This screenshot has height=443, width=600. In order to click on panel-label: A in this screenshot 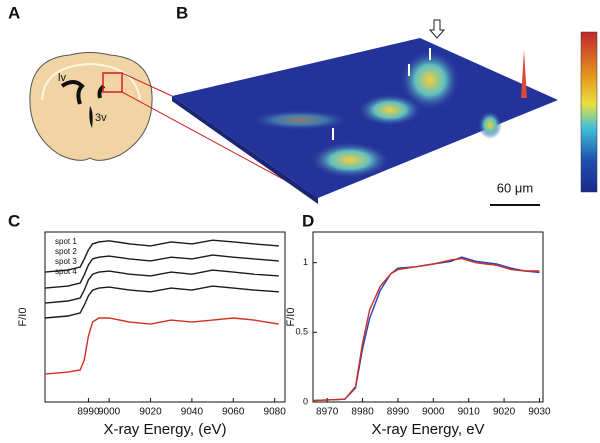, I will do `click(14, 12)`.